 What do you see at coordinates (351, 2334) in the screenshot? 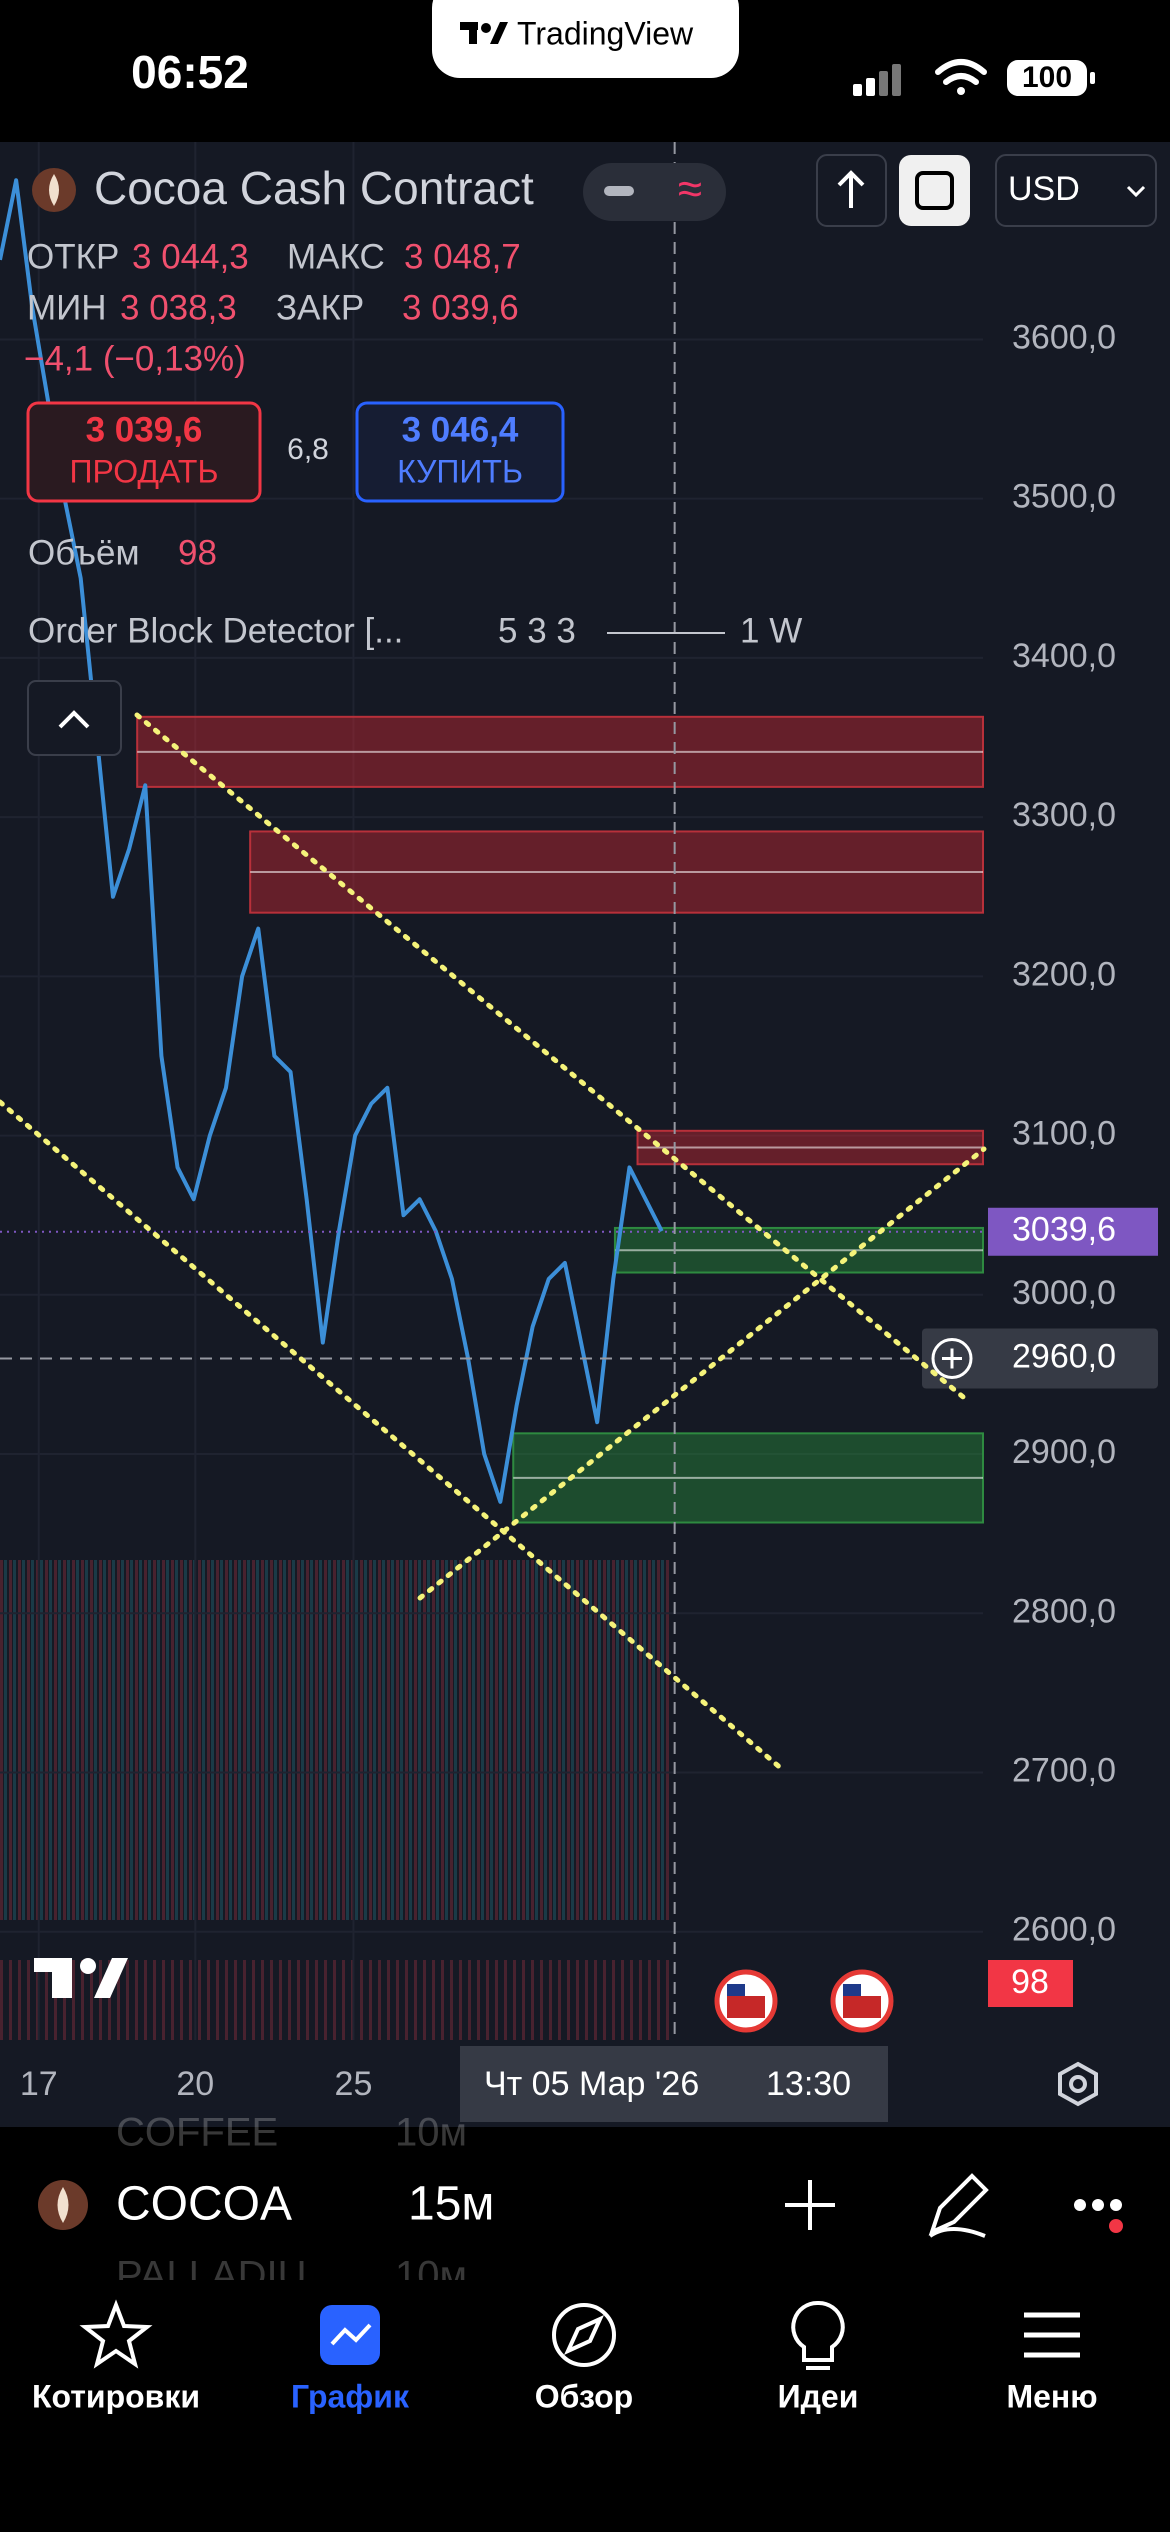
I see `tab-icon-chart-line` at bounding box center [351, 2334].